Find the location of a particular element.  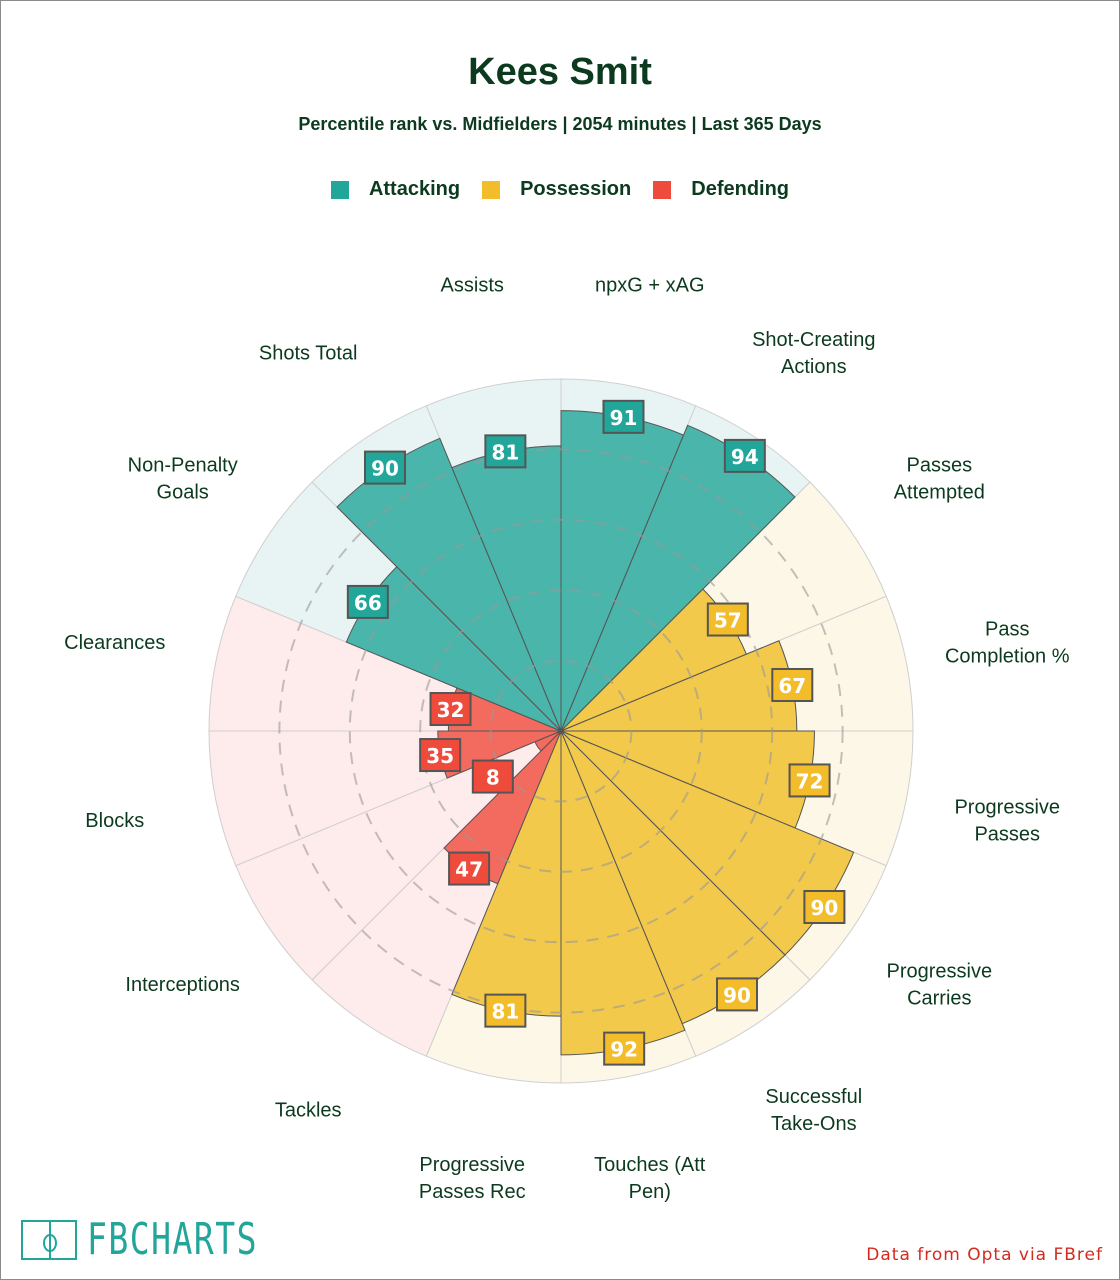

metric-label: Passes Rec is located at coordinates (472, 1192).